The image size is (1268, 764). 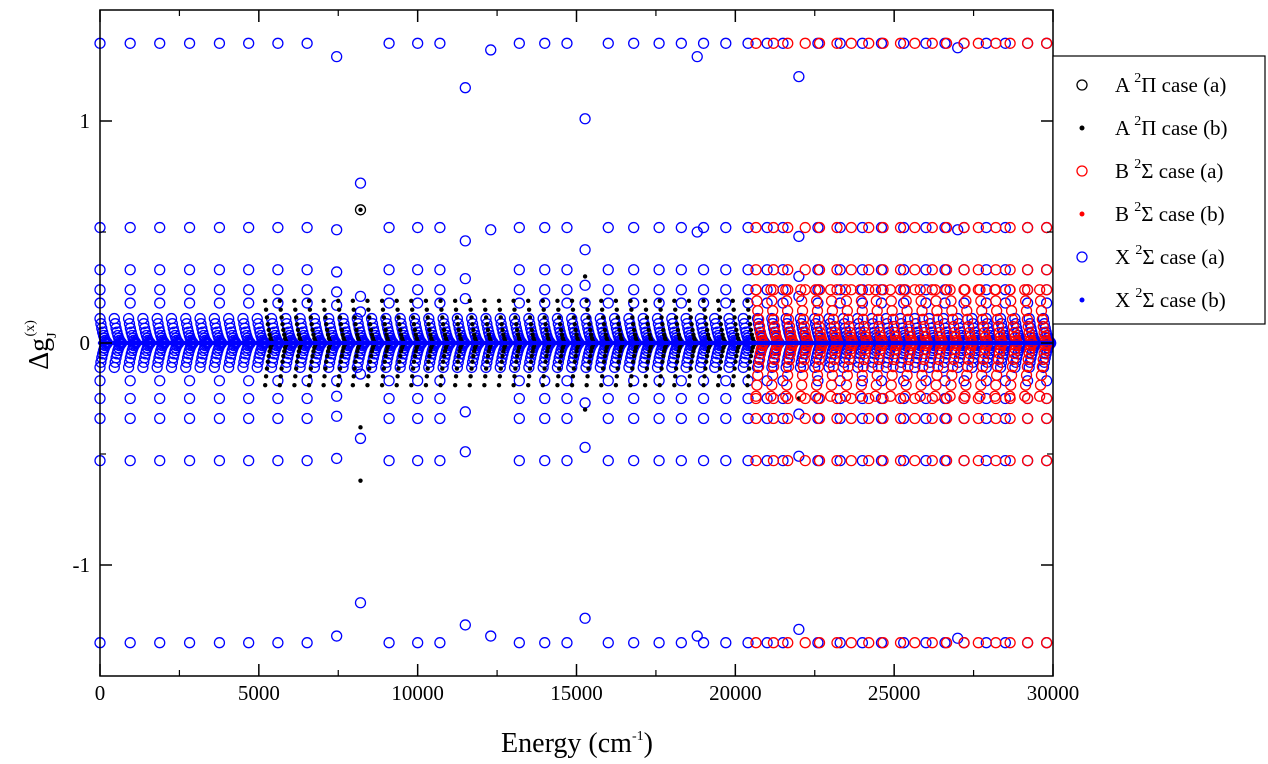 What do you see at coordinates (735, 693) in the screenshot?
I see `x-tick-label: 20000` at bounding box center [735, 693].